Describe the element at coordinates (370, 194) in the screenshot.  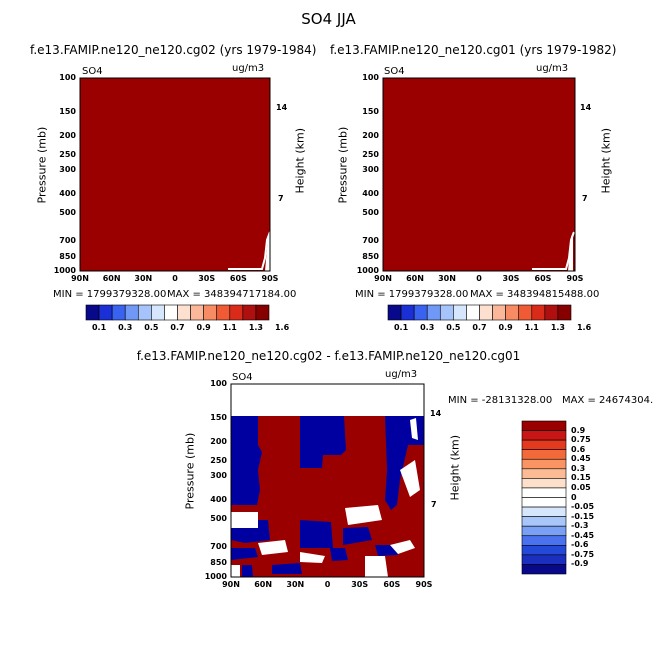
I see `panel2-ytick: 400` at that location.